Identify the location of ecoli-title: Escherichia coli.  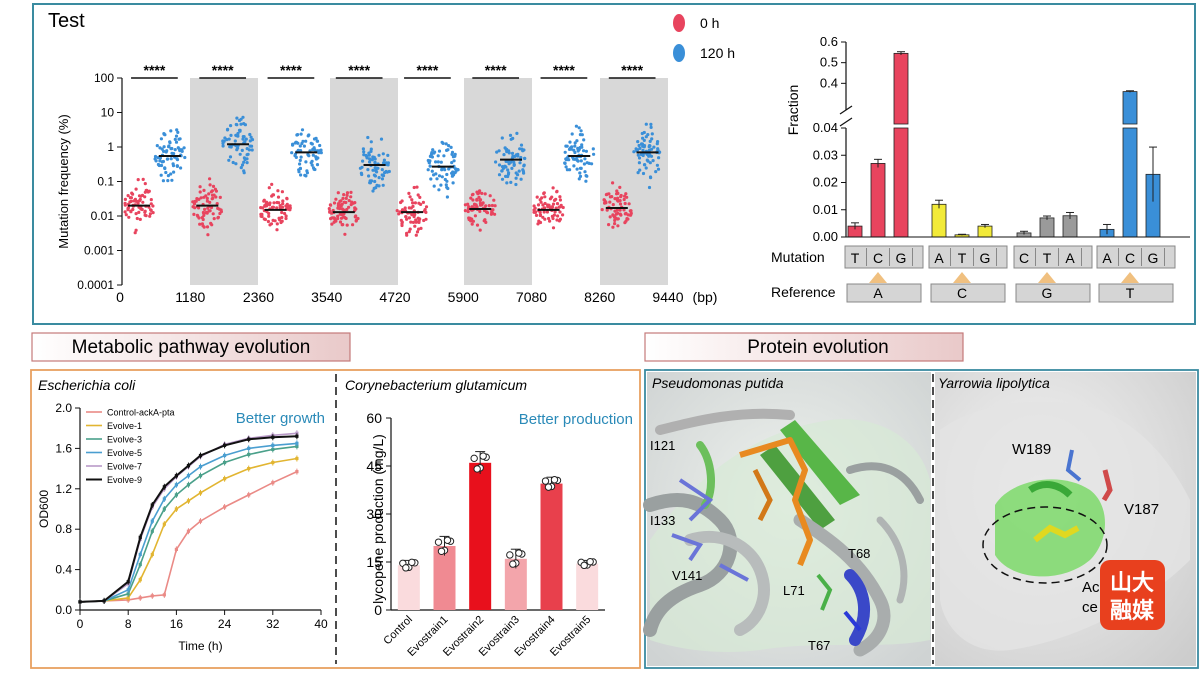
(87, 385).